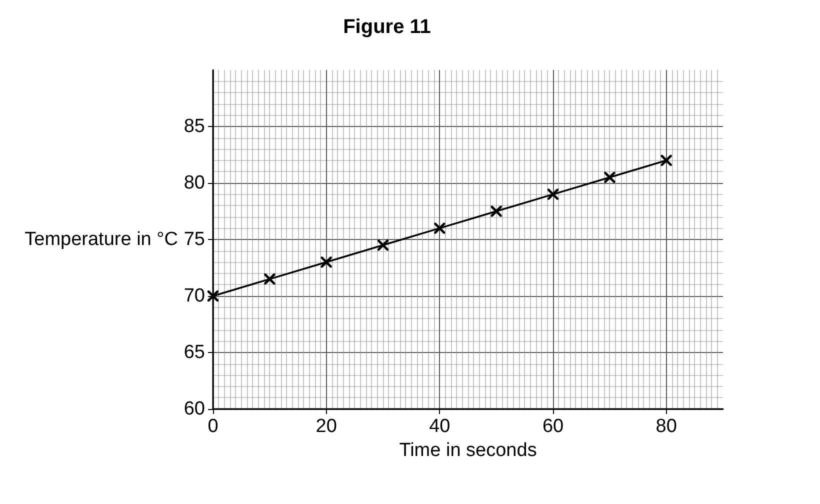 This screenshot has width=820, height=504. What do you see at coordinates (468, 450) in the screenshot?
I see `x-axis-title: Time in seconds` at bounding box center [468, 450].